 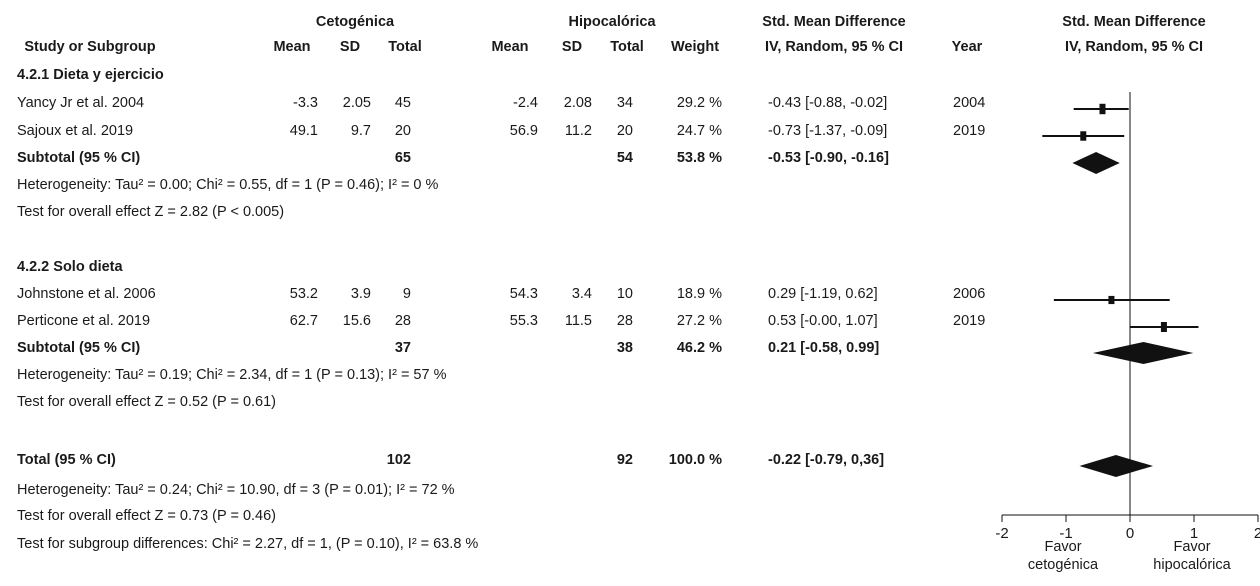 I want to click on total2-cell: 20, so click(x=624, y=131).